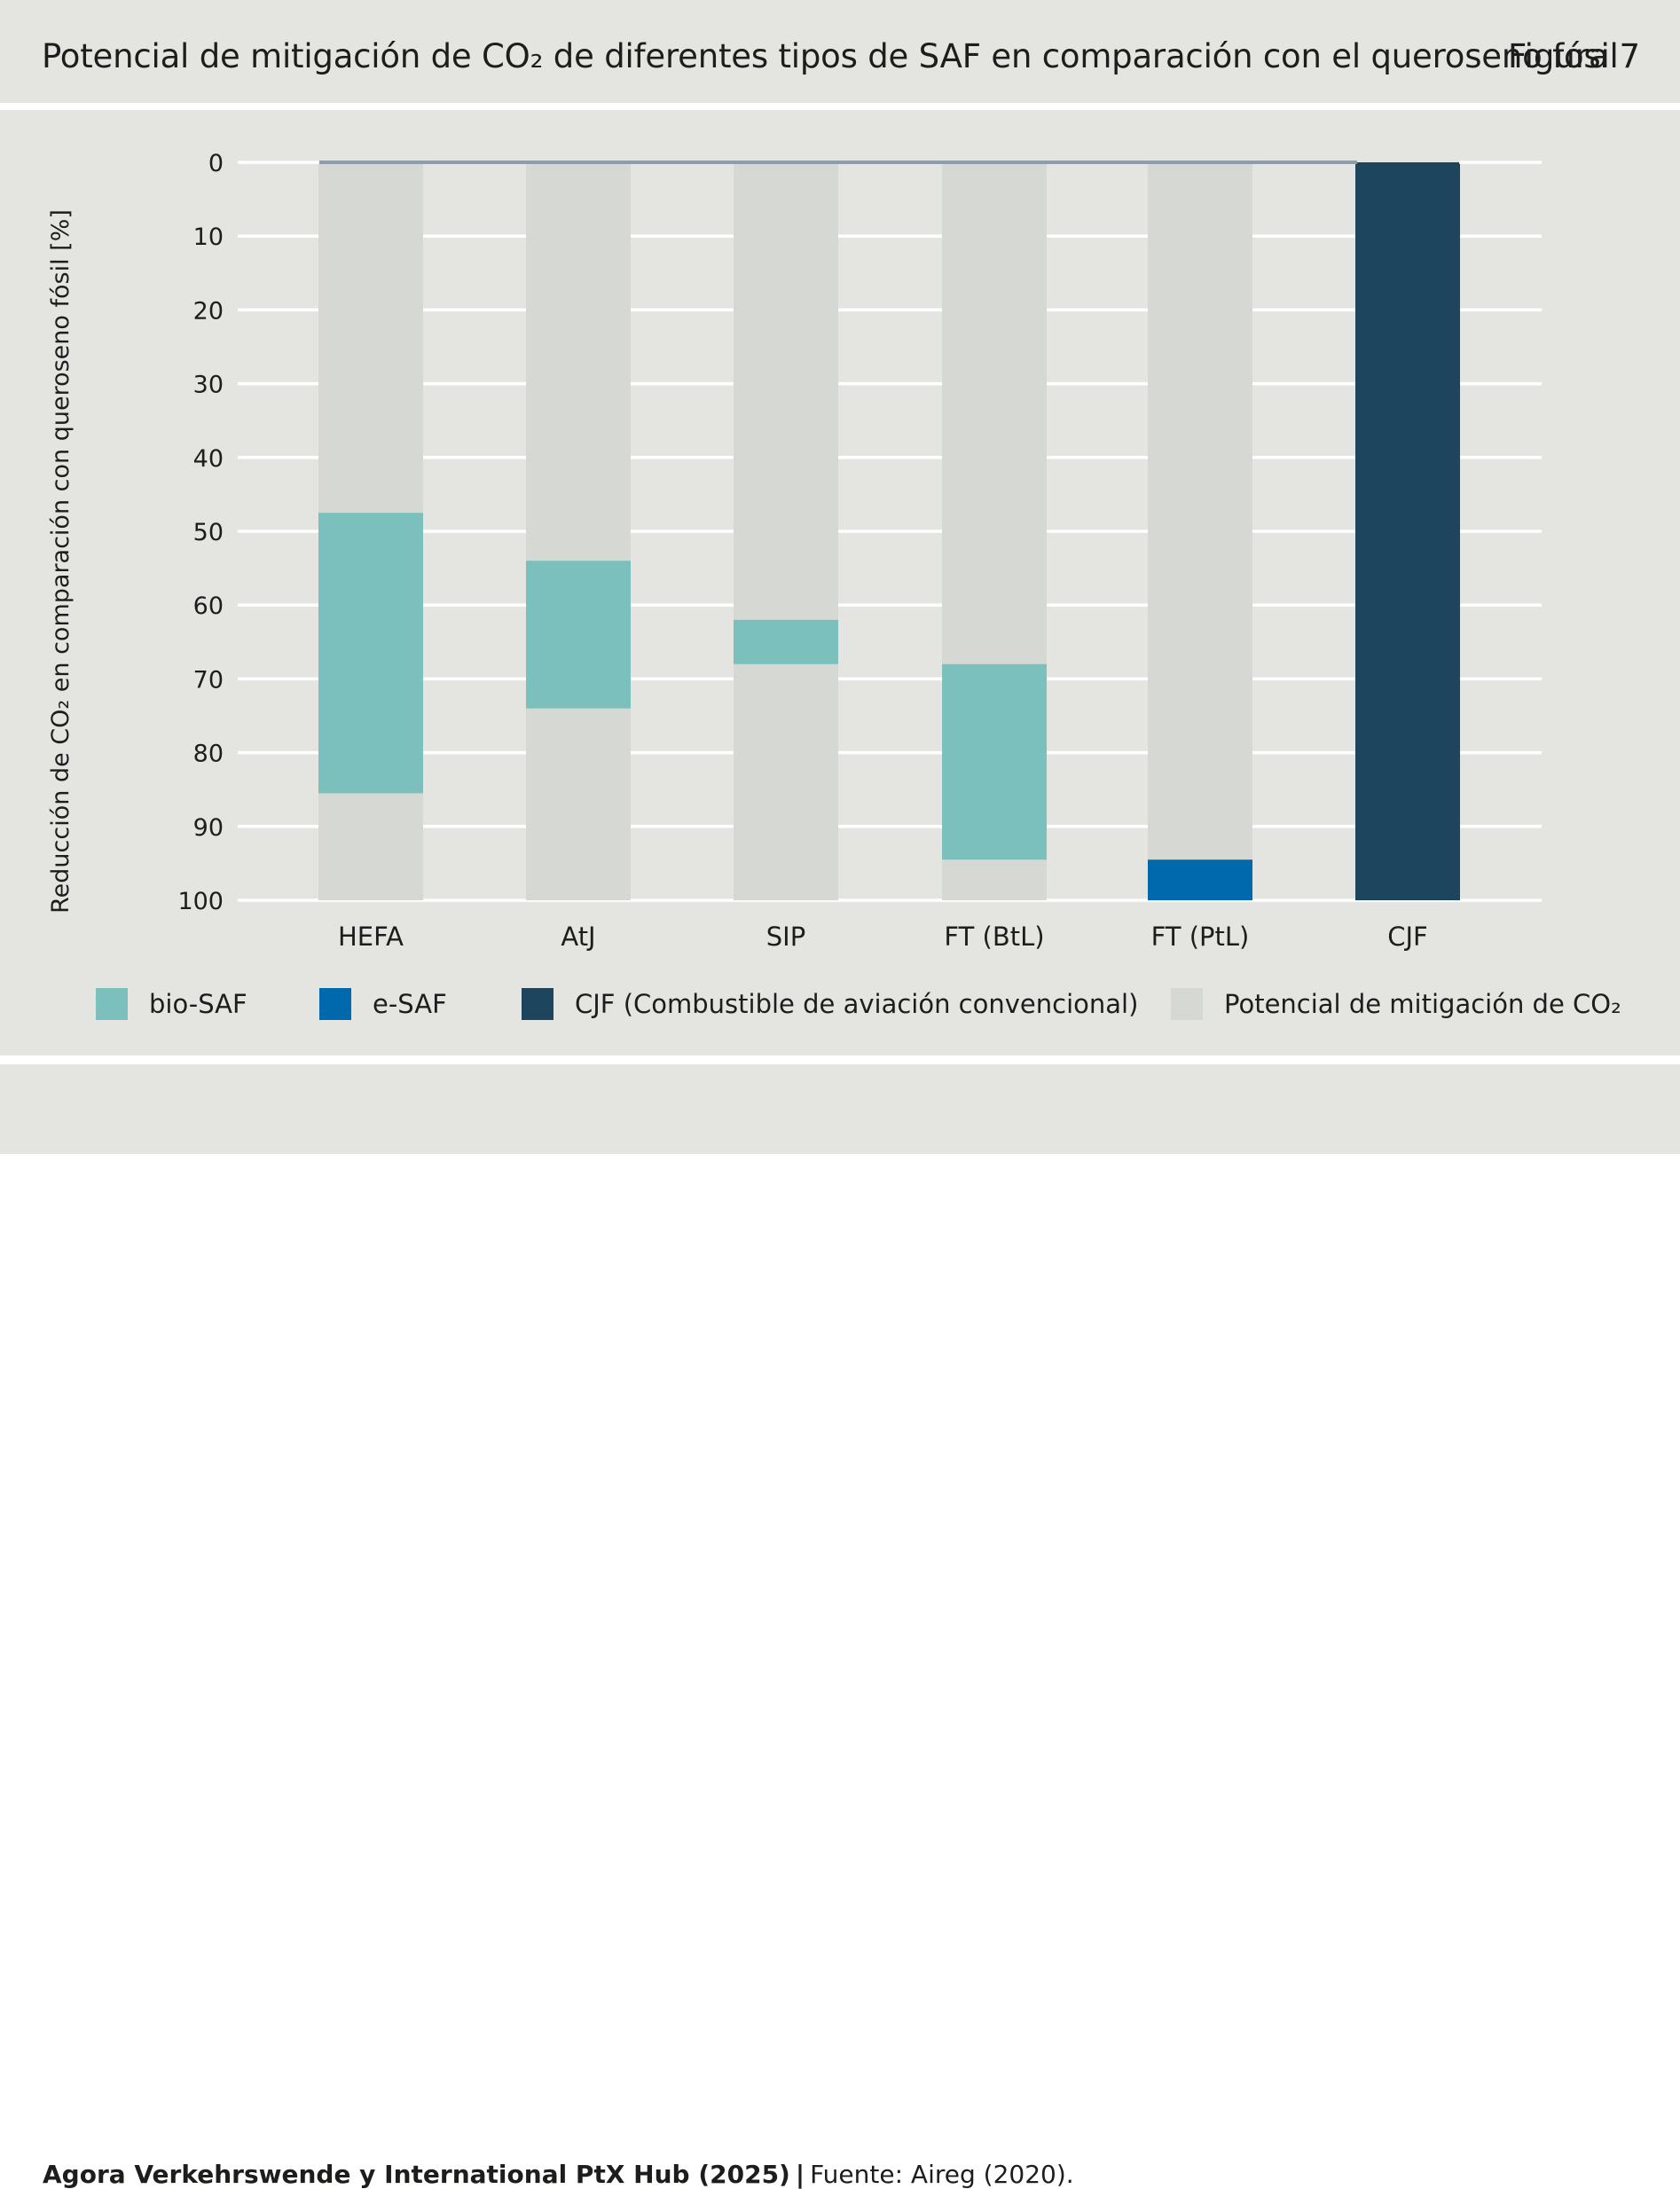  I want to click on legend-item-bio-saf: bio-SAF, so click(171, 1004).